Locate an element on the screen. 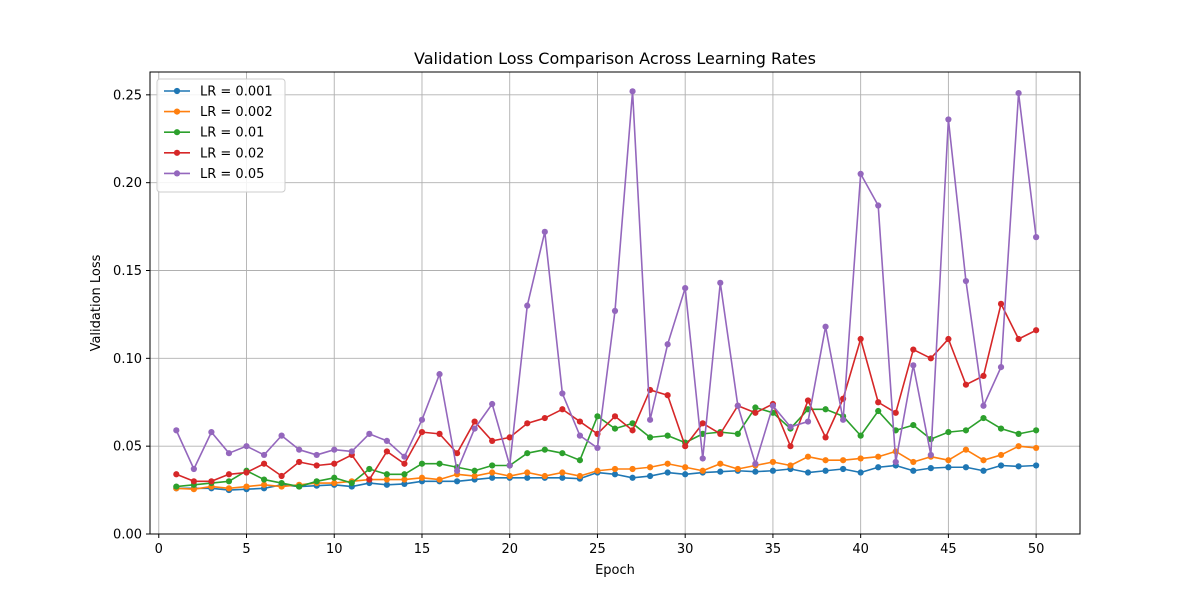 Image resolution: width=1200 pixels, height=600 pixels. y-tick-label: 0.10 is located at coordinates (127, 359).